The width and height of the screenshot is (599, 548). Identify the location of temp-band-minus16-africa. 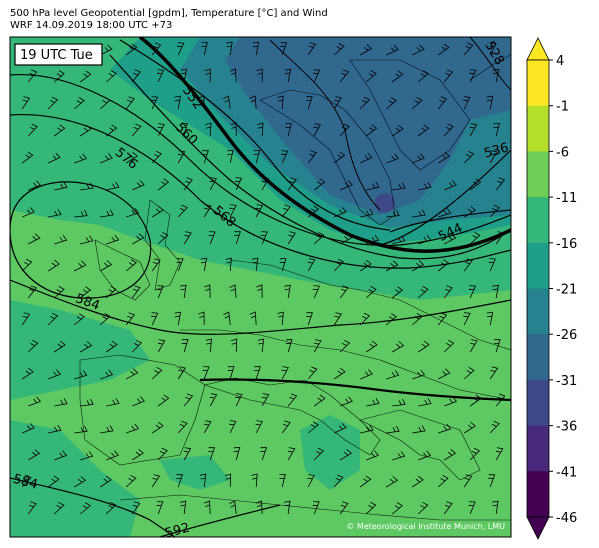
(195, 472).